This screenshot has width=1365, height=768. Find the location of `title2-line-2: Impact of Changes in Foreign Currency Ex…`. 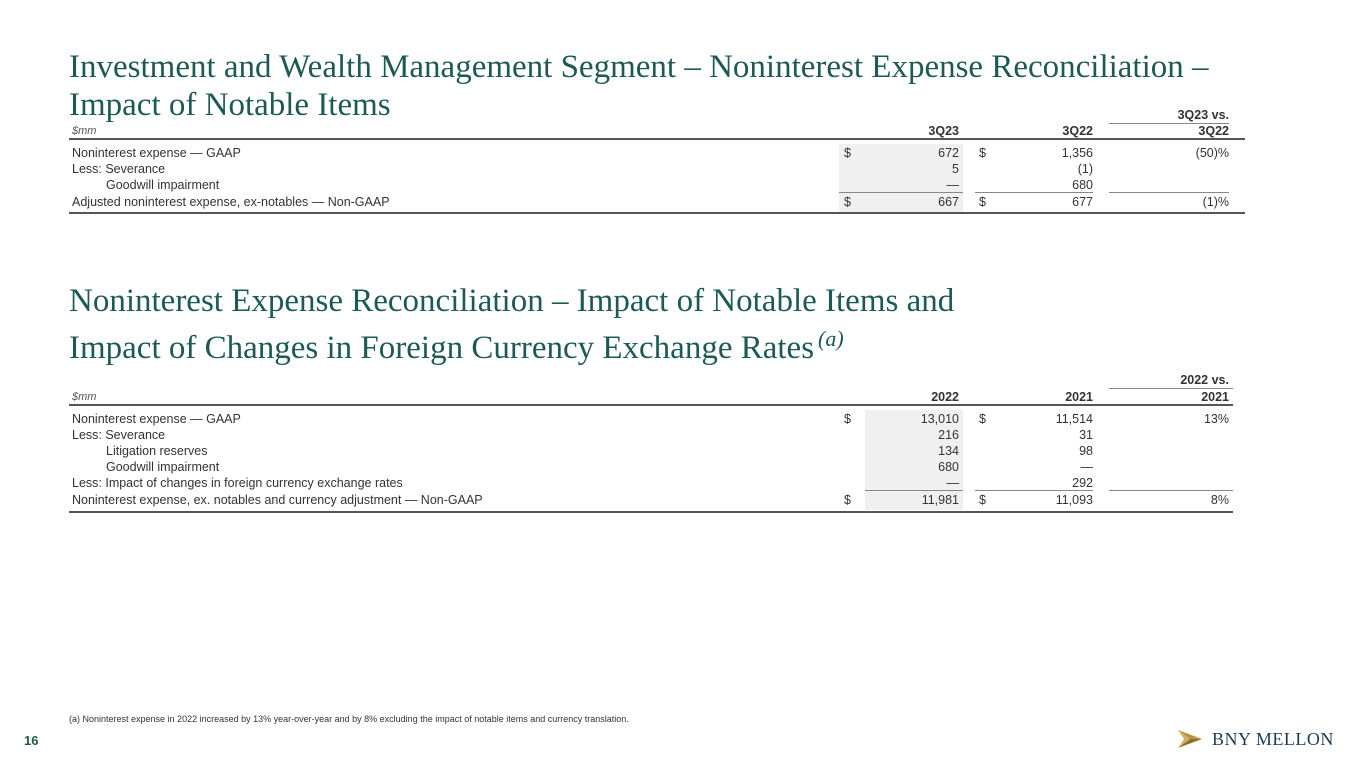

title2-line-2: Impact of Changes in Foreign Currency Ex… is located at coordinates (442, 348).